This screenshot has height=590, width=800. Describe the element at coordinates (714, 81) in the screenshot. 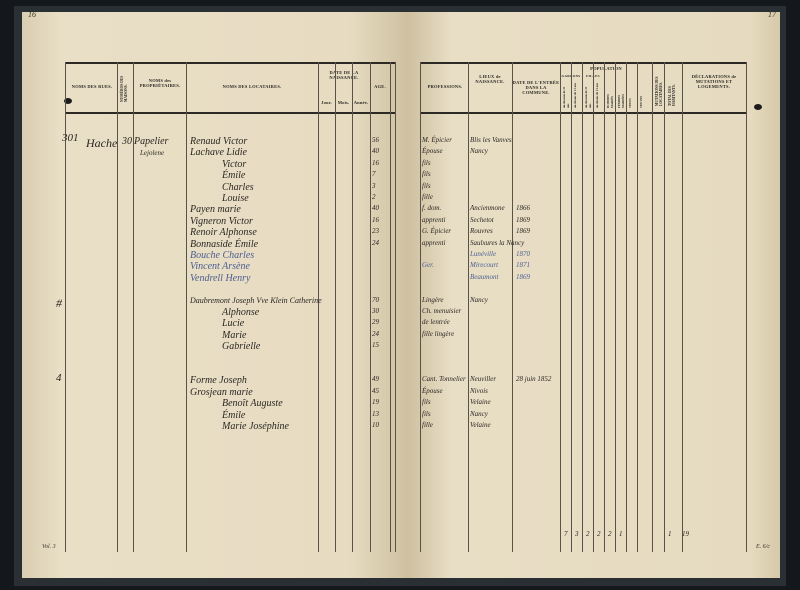

I see `header-declarations: DÉCLARATIONS de MUTATIONS ET LOGEMENTS.` at that location.